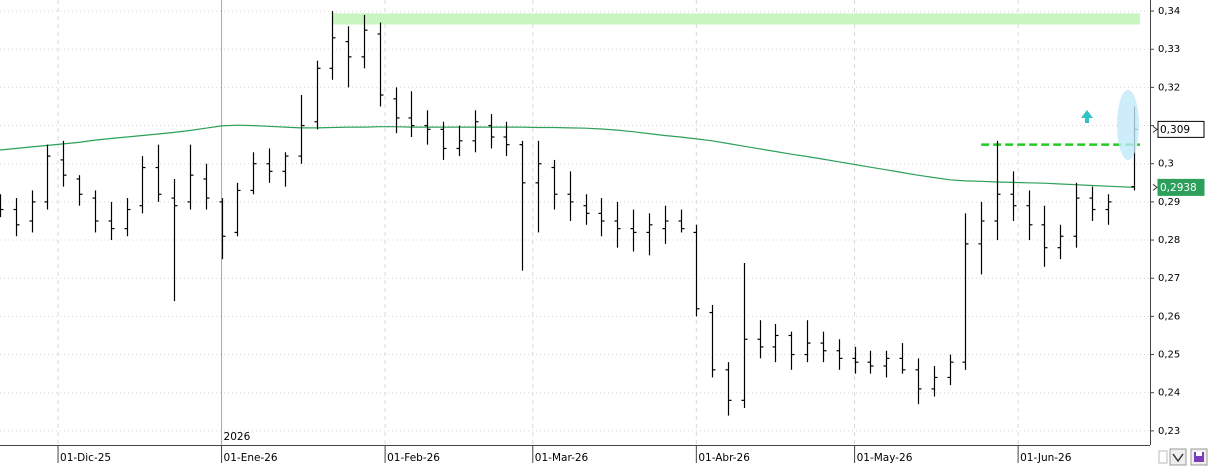  What do you see at coordinates (1169, 355) in the screenshot?
I see `y-tick-label: 0,25` at bounding box center [1169, 355].